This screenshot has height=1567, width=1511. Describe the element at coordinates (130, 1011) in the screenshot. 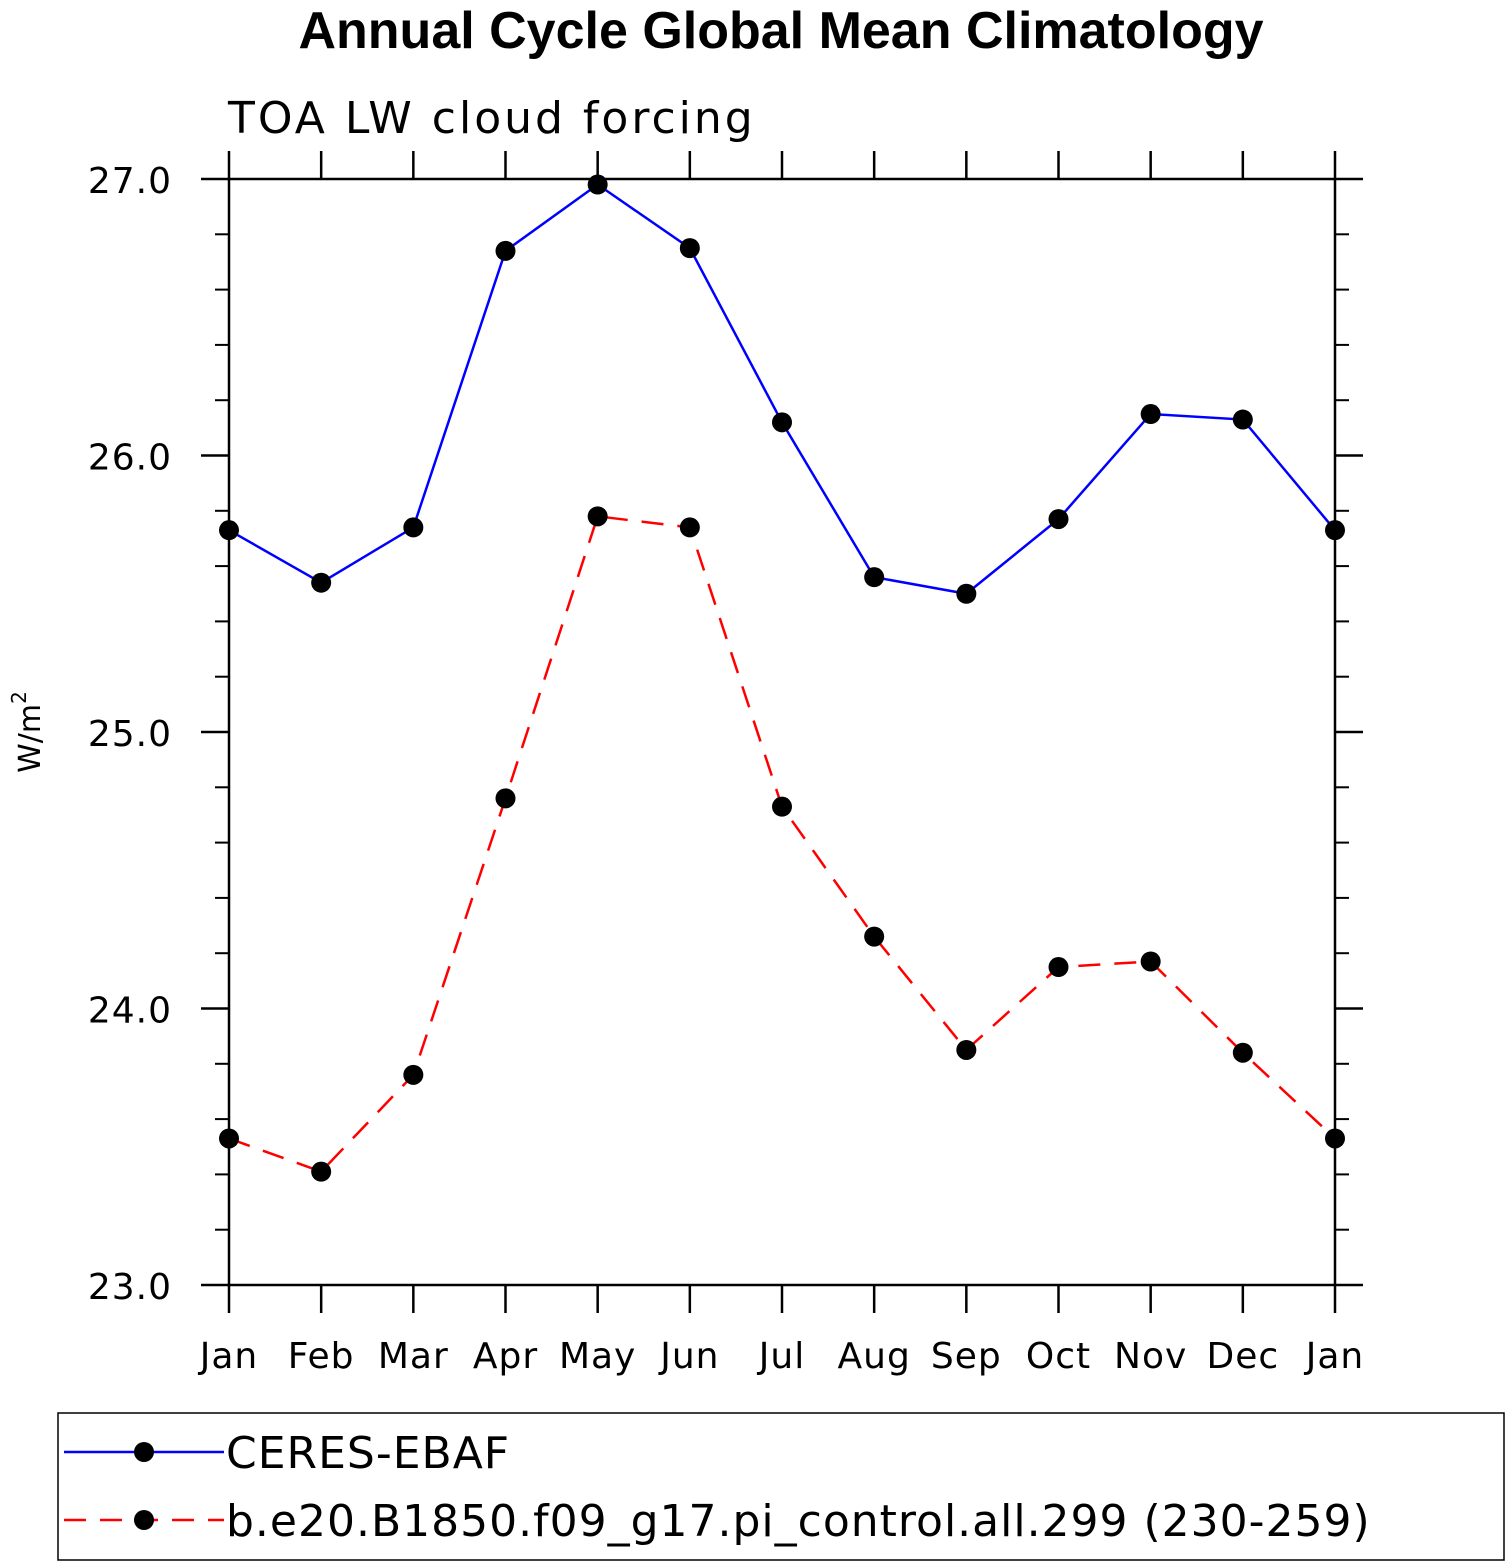

I see `y-tick-label: 24.0` at that location.